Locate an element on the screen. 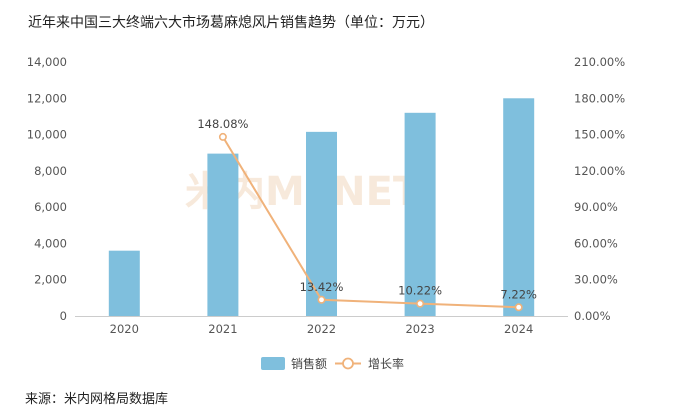 The image size is (677, 415). y-right-tick-label: 0.00% is located at coordinates (592, 316).